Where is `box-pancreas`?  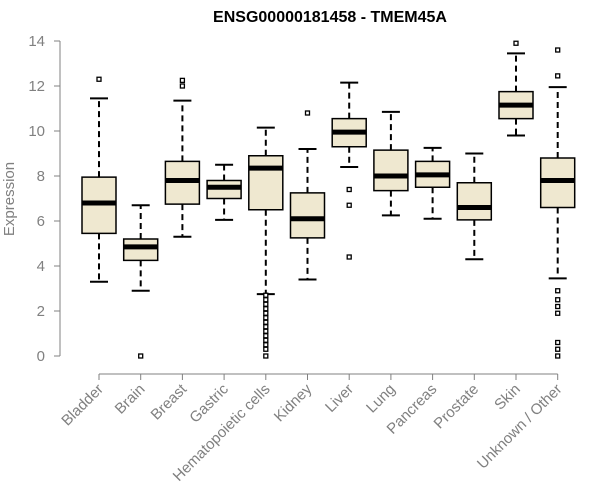
box-pancreas is located at coordinates (432, 183).